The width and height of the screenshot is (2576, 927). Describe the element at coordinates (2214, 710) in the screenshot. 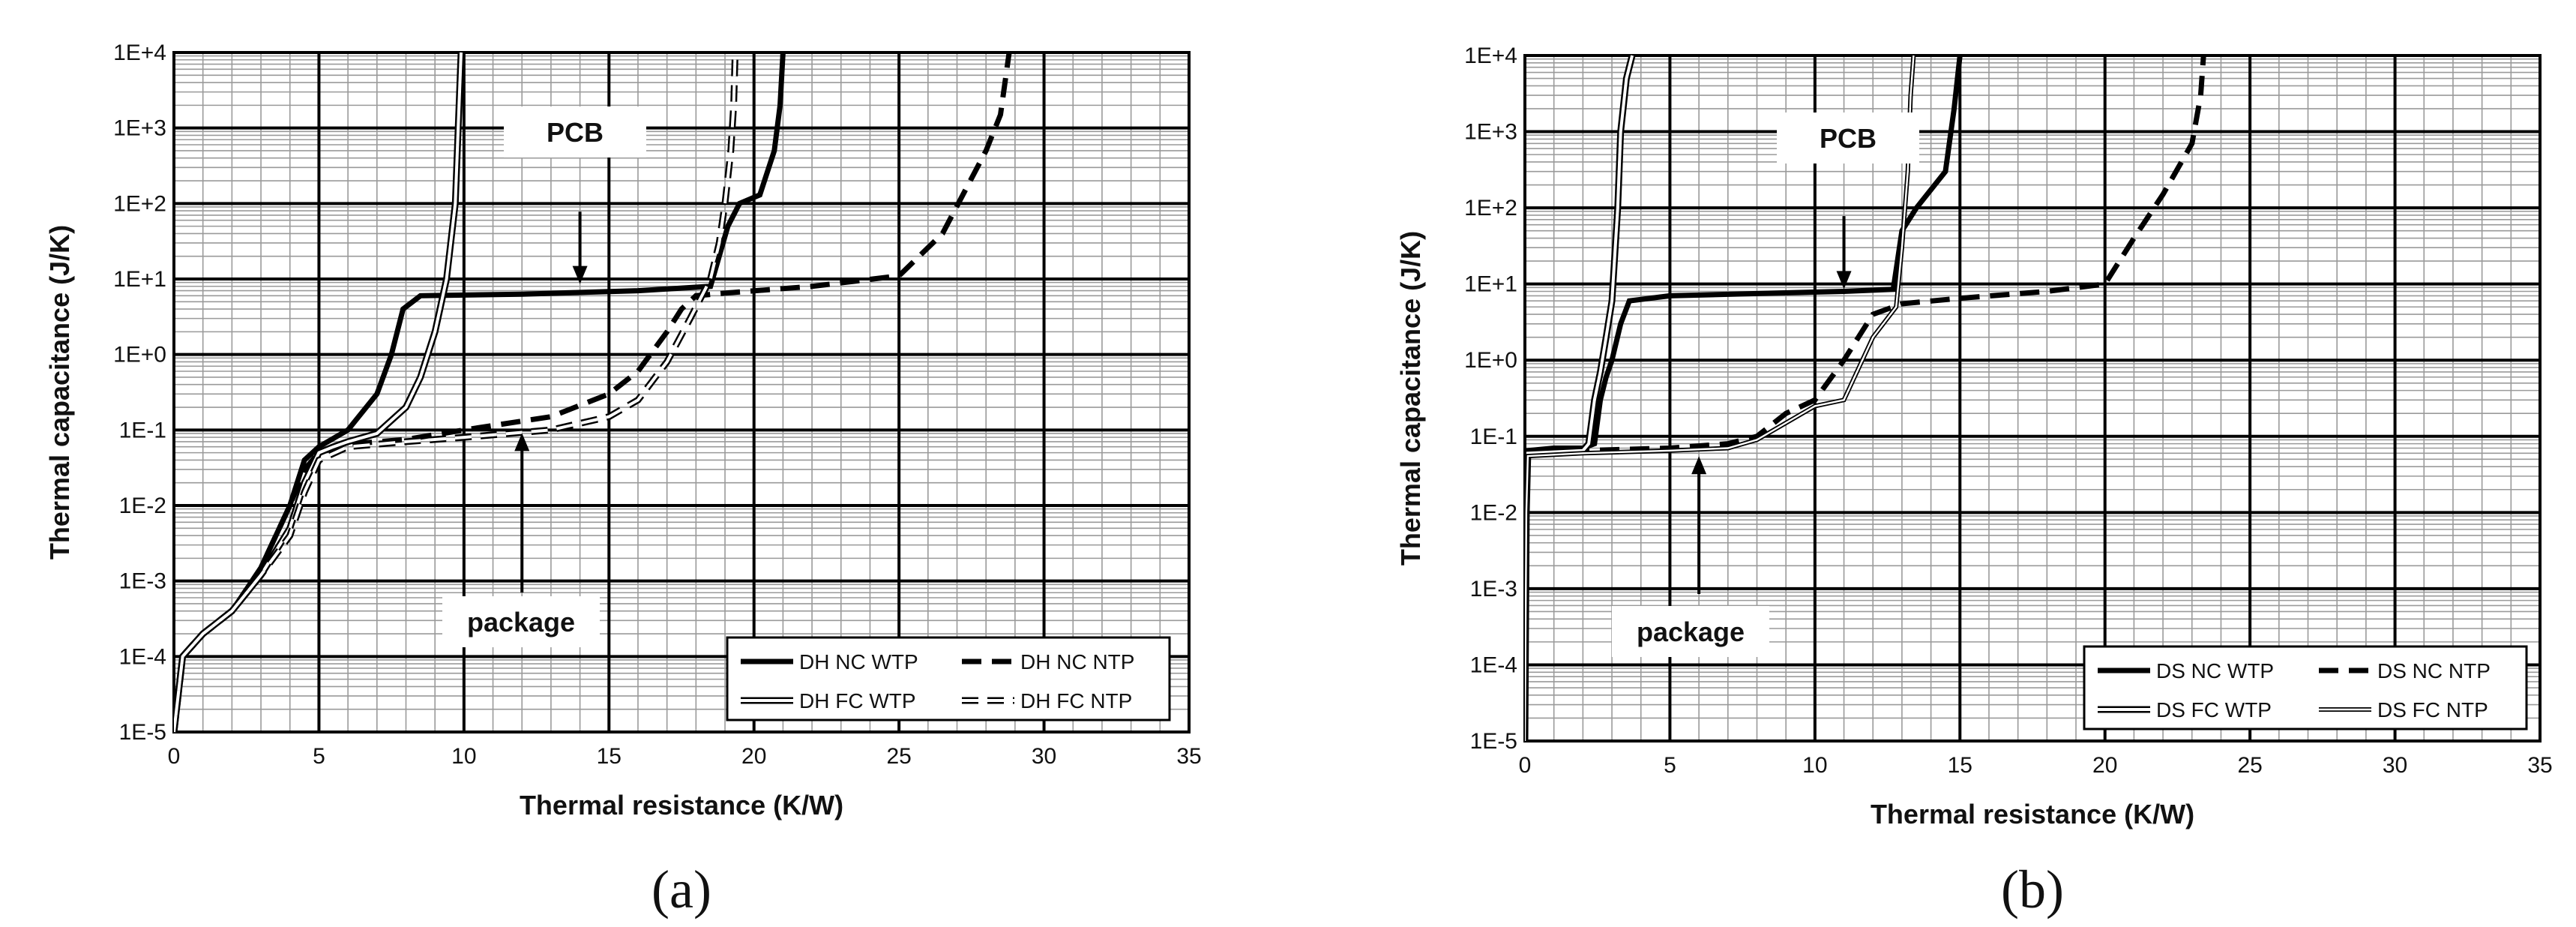

I see `legend-entry: DS FC WTP` at that location.